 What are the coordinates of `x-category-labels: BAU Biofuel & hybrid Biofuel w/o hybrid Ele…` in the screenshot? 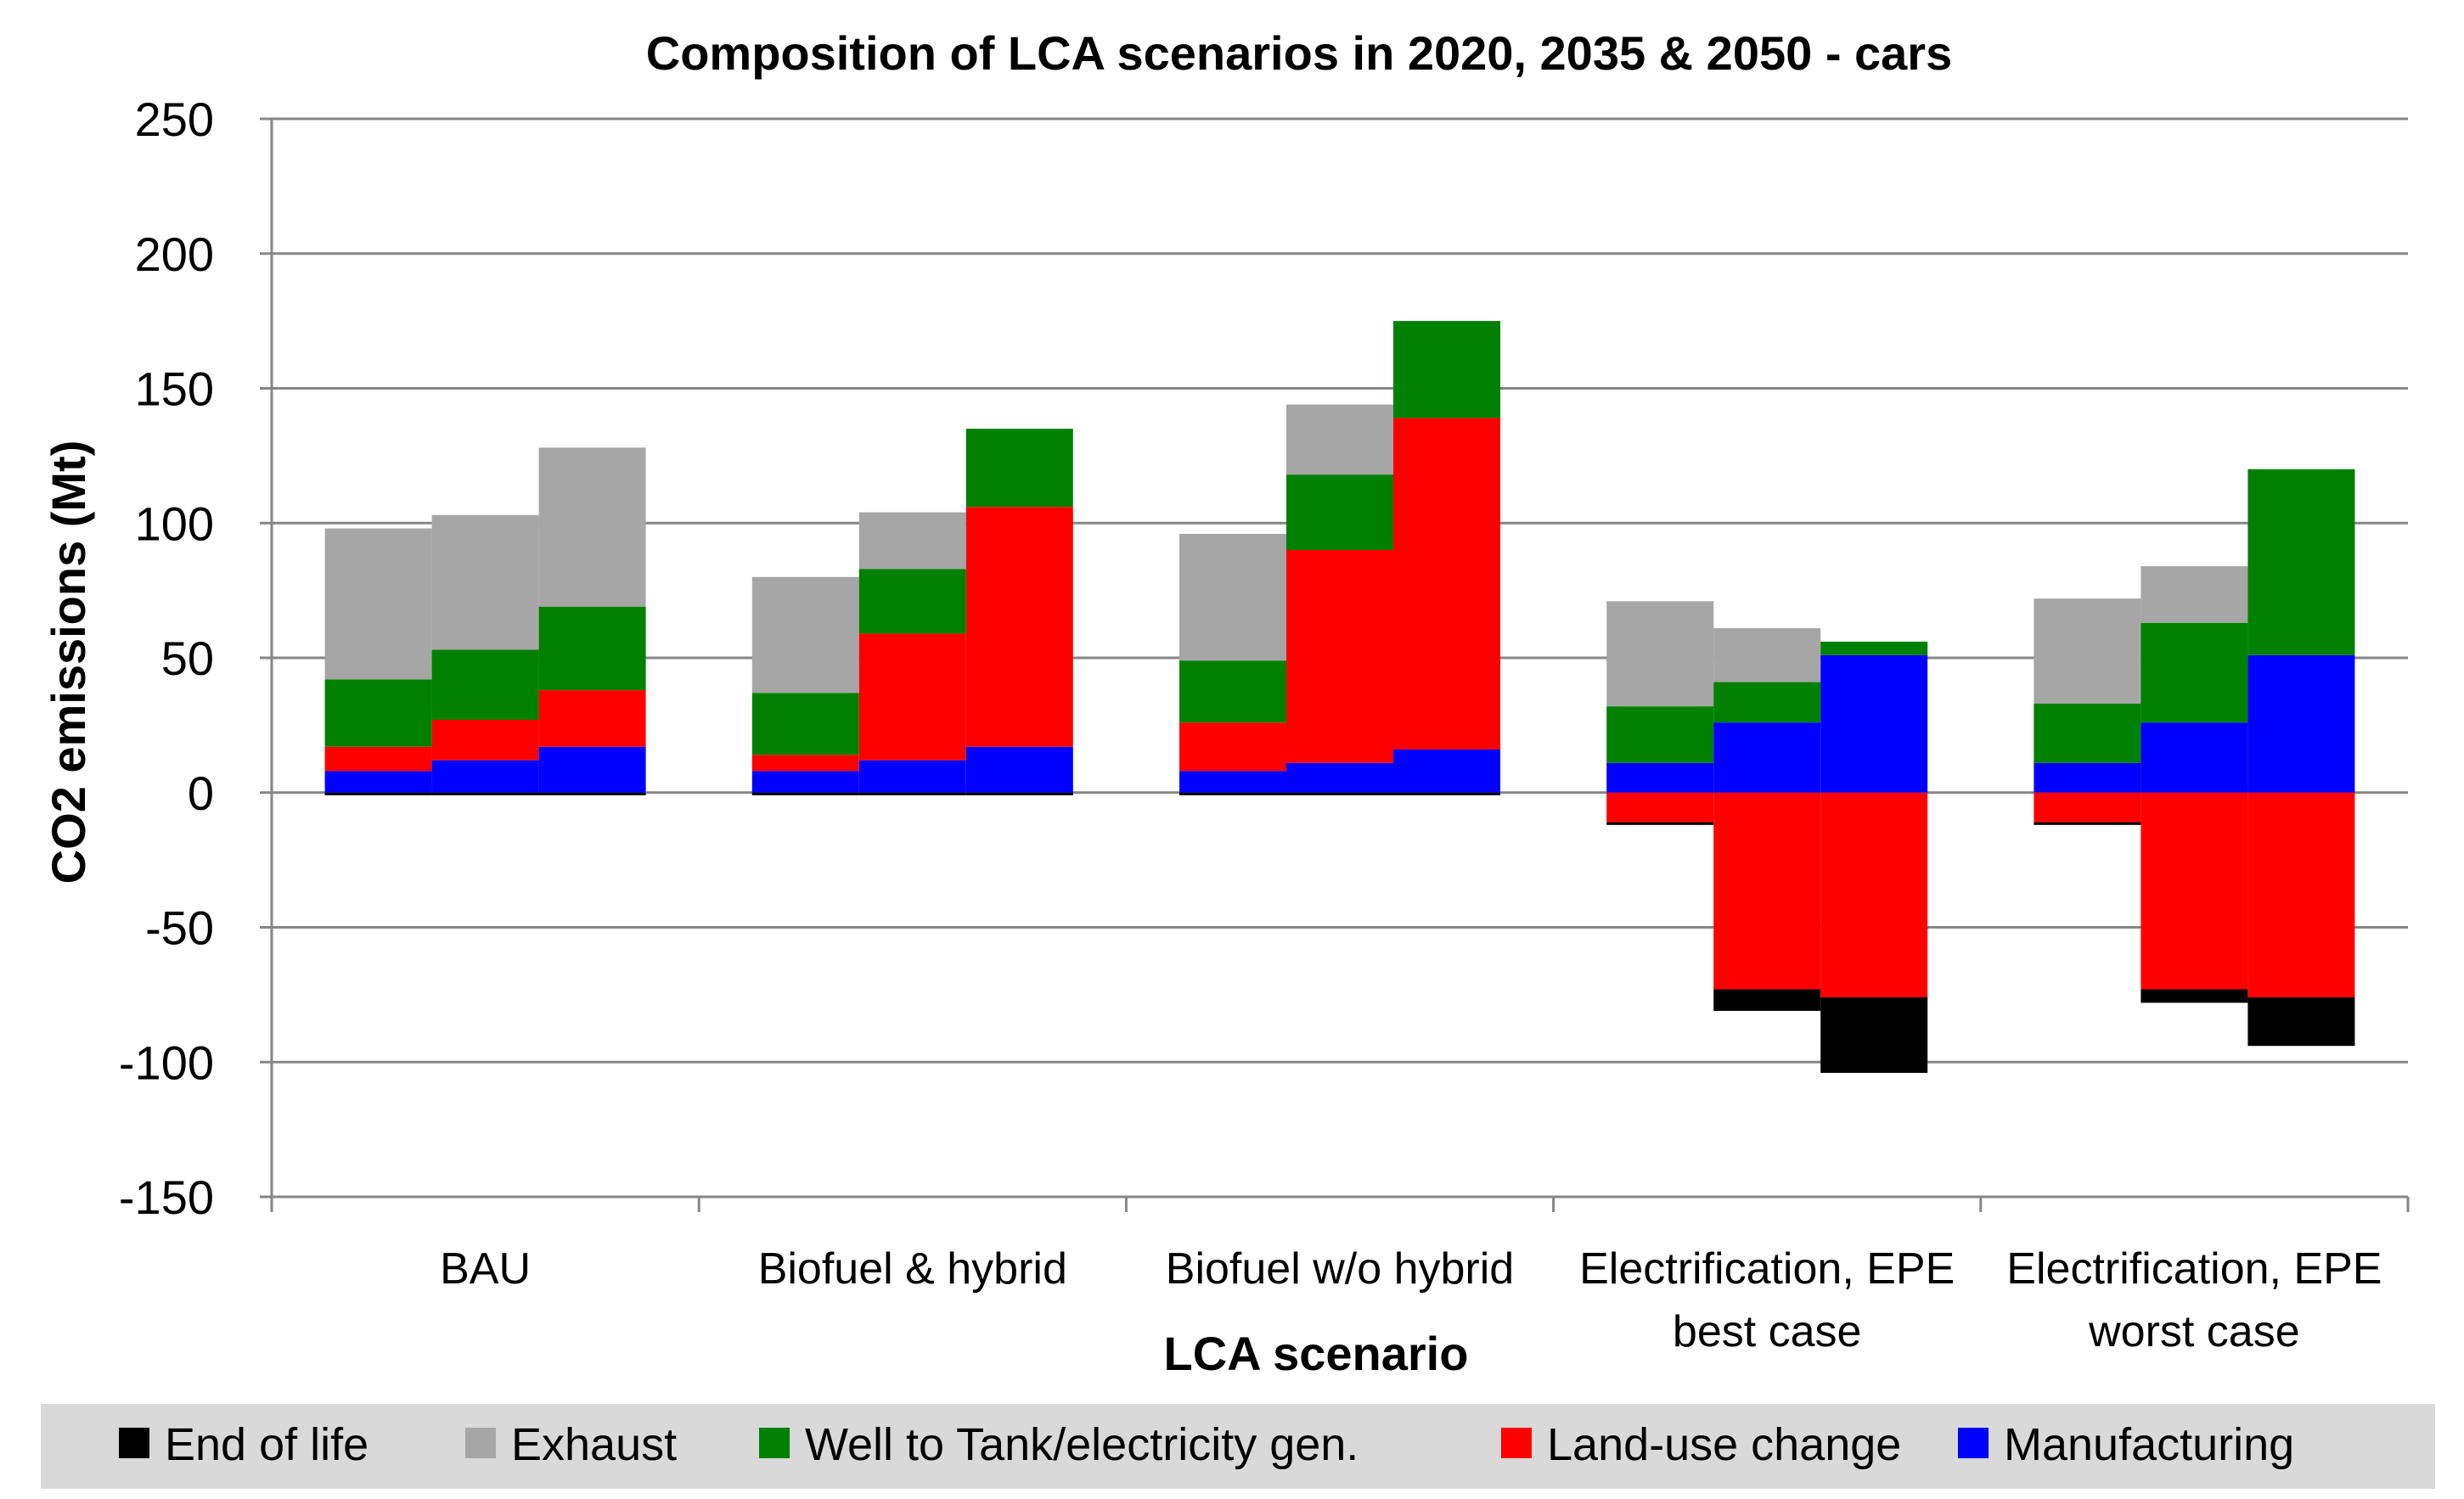 It's located at (1411, 1300).